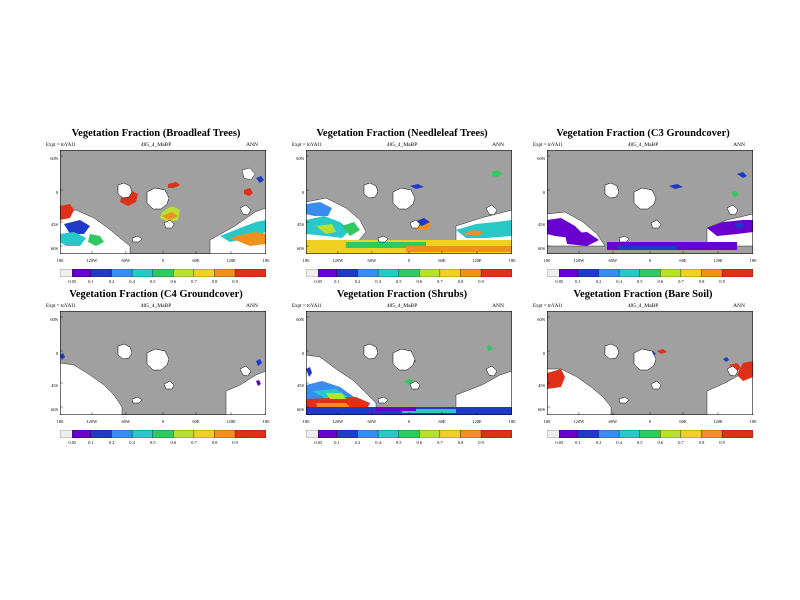  What do you see at coordinates (739, 306) in the screenshot?
I see `season-label: ANN` at bounding box center [739, 306].